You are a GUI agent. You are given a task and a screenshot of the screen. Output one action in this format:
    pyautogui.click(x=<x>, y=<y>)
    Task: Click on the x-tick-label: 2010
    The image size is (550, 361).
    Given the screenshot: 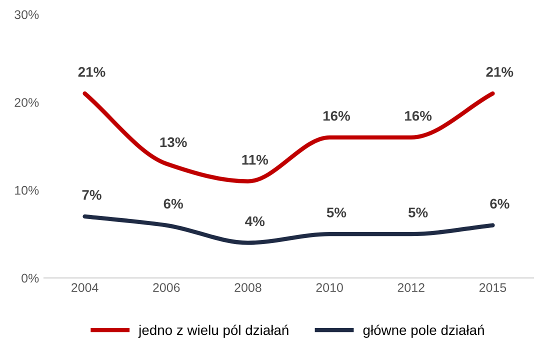 What is the action you would take?
    pyautogui.click(x=329, y=287)
    